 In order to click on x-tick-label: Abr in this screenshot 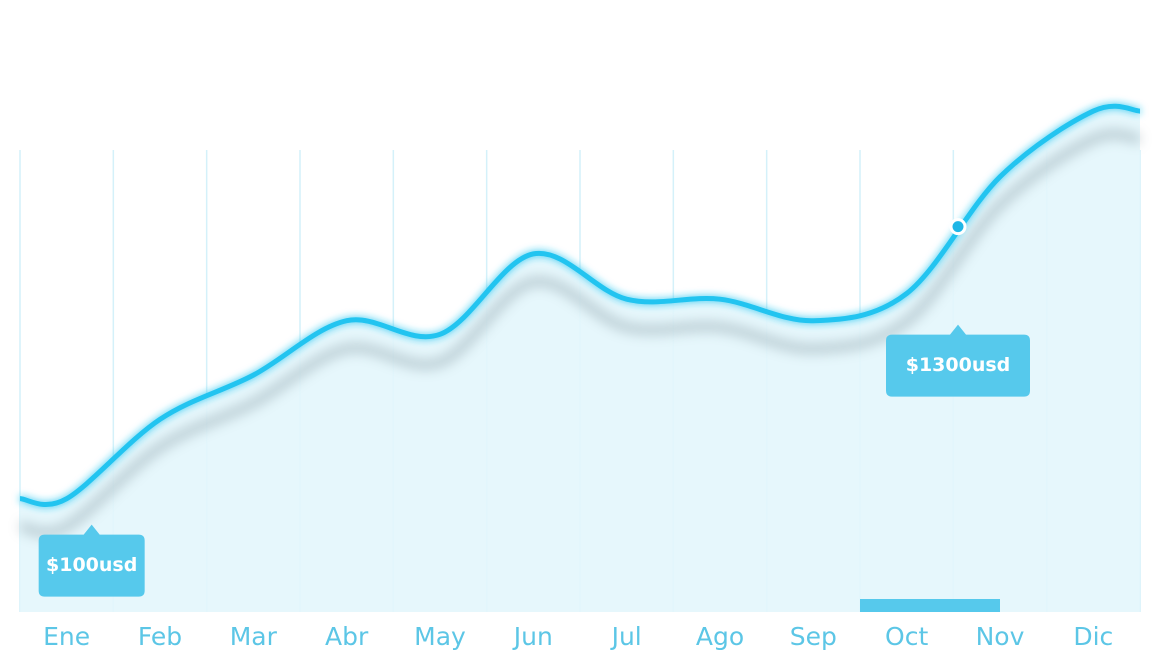, I will do `click(347, 636)`.